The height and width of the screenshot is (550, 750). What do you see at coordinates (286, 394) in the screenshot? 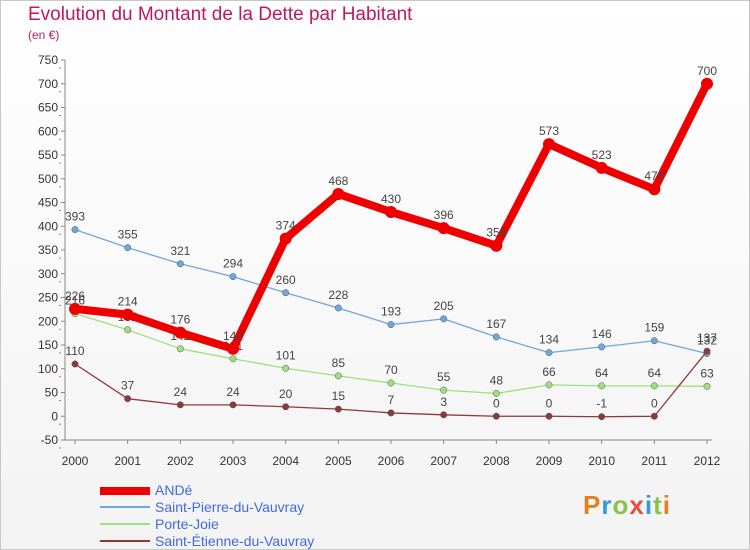
I see `data-label: 20` at bounding box center [286, 394].